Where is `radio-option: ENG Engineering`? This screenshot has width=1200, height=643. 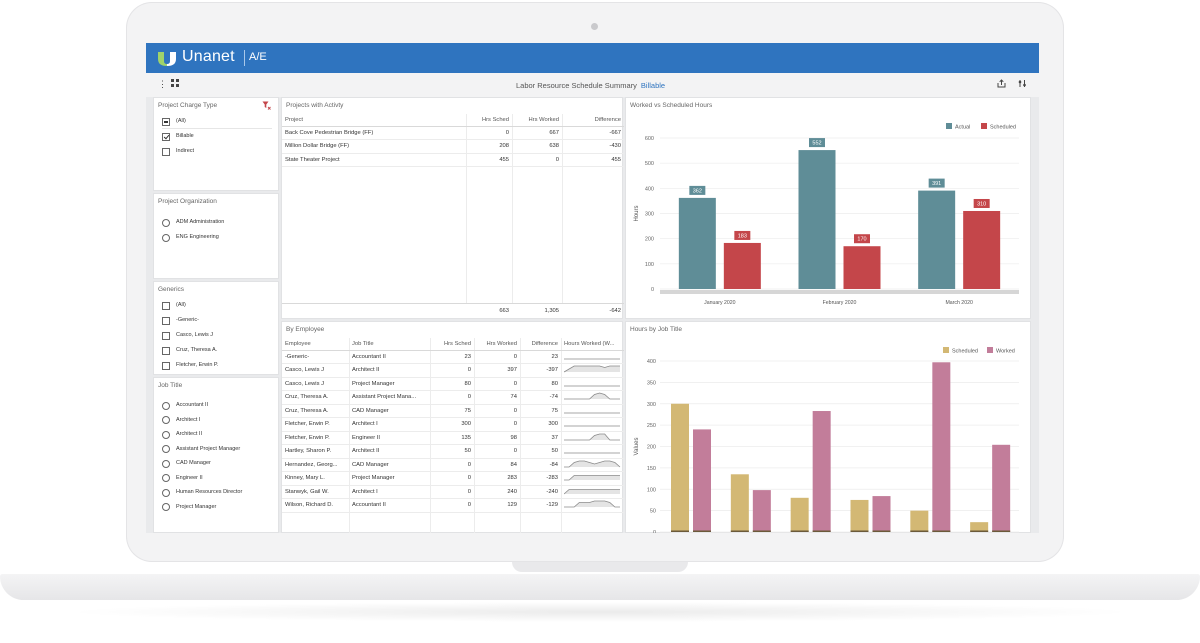 radio-option: ENG Engineering is located at coordinates (190, 237).